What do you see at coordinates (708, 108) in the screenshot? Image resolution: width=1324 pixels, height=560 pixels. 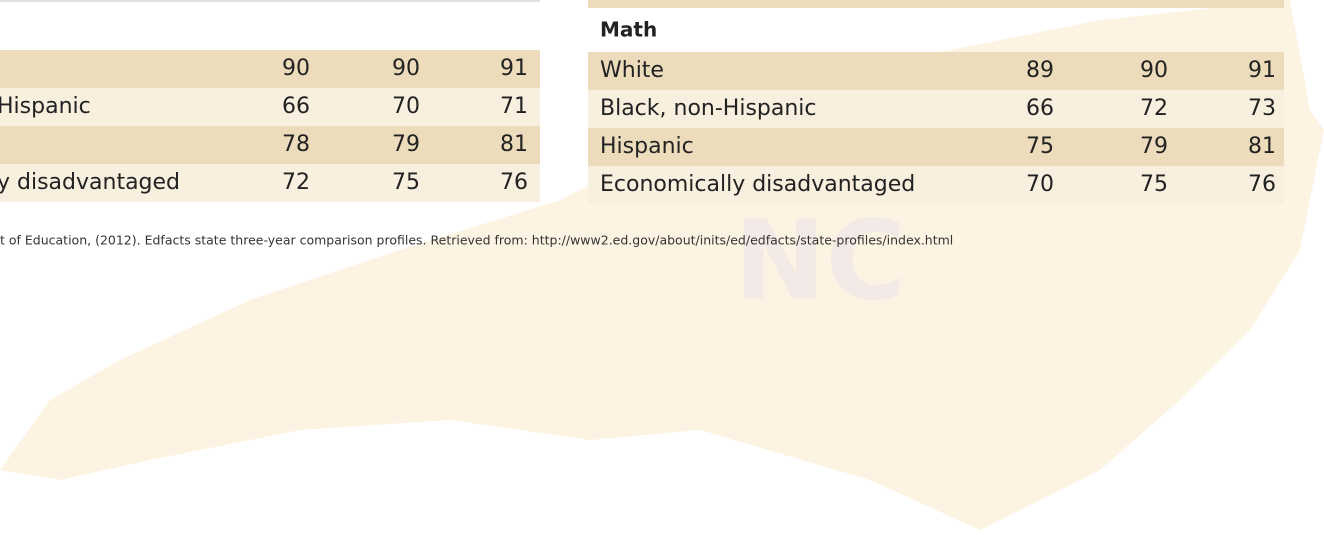 I see `row-label: Black, non-Hispanic` at bounding box center [708, 108].